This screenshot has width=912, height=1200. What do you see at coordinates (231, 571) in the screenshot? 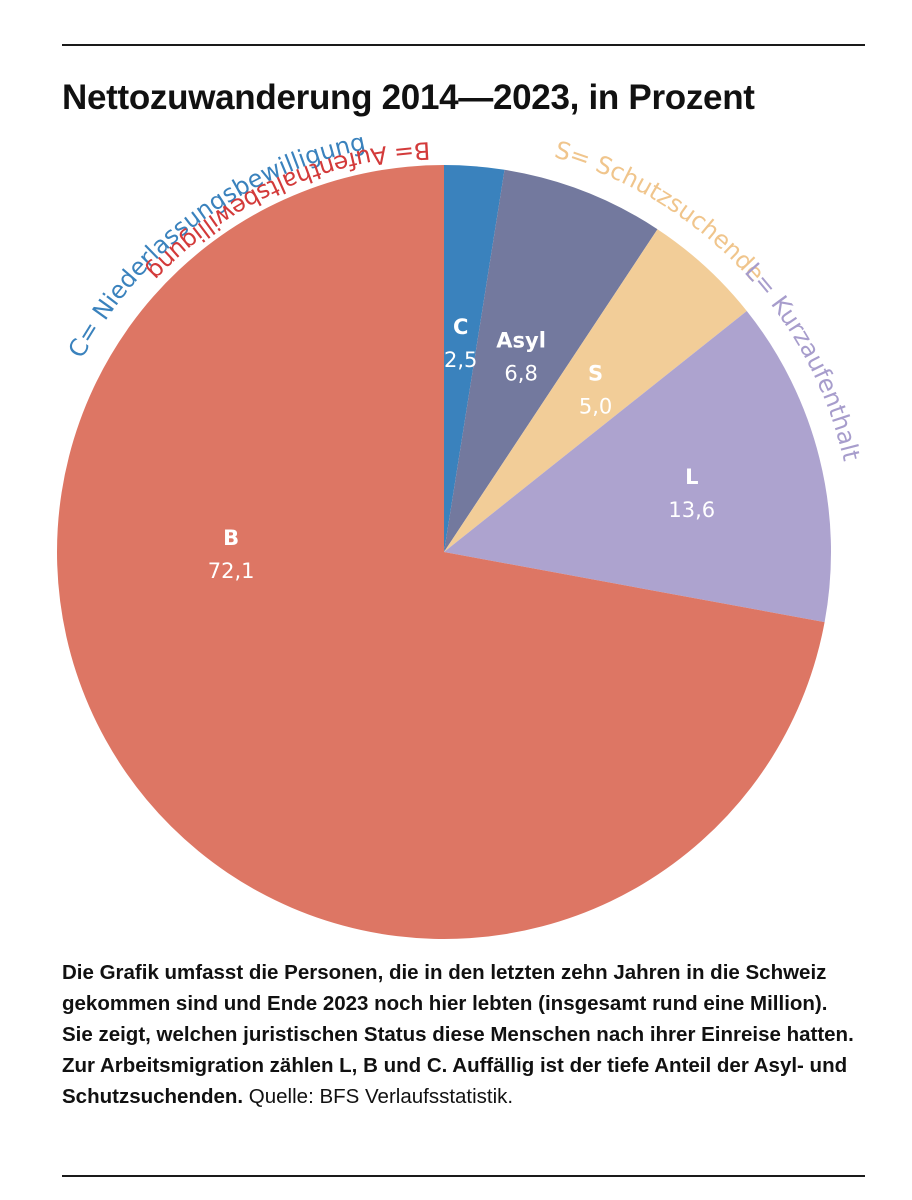
I see `slice-value-b: 72,1` at bounding box center [231, 571].